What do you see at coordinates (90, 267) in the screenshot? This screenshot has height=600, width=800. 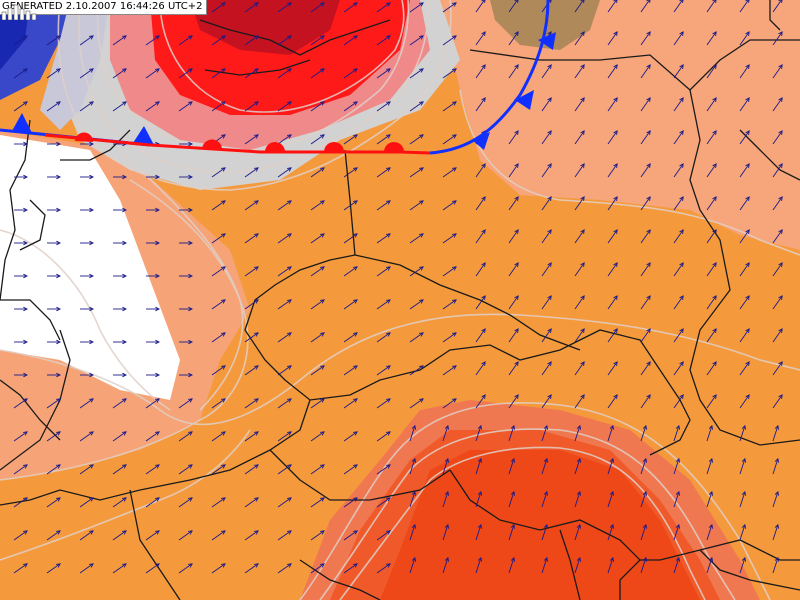 I see `west-white-region` at bounding box center [90, 267].